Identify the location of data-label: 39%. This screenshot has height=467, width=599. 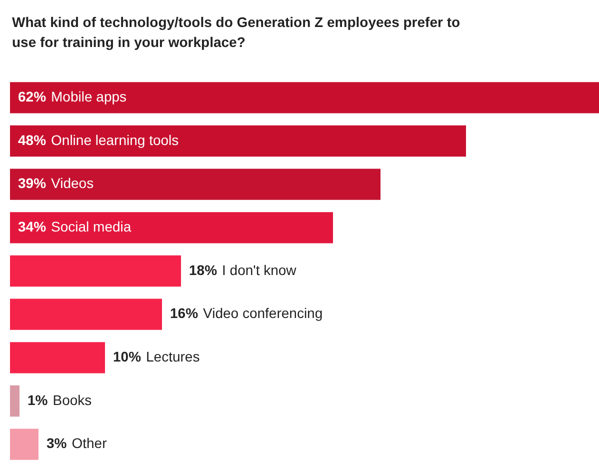
(32, 183).